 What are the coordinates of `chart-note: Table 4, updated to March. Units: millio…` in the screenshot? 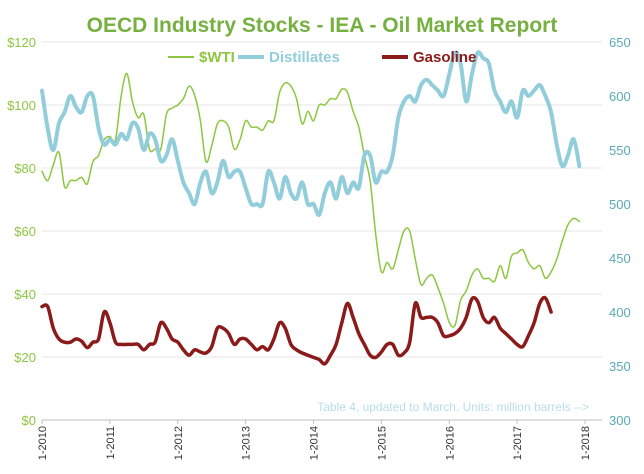 It's located at (453, 407).